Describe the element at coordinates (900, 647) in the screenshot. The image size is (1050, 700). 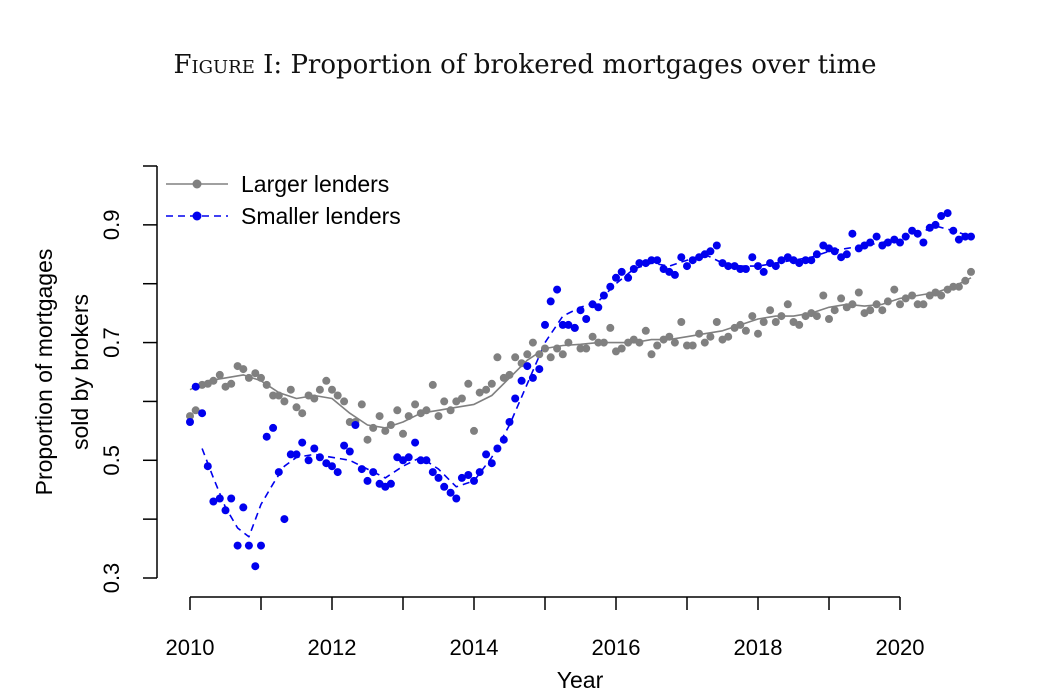
I see `x-tick-label: 2020` at that location.